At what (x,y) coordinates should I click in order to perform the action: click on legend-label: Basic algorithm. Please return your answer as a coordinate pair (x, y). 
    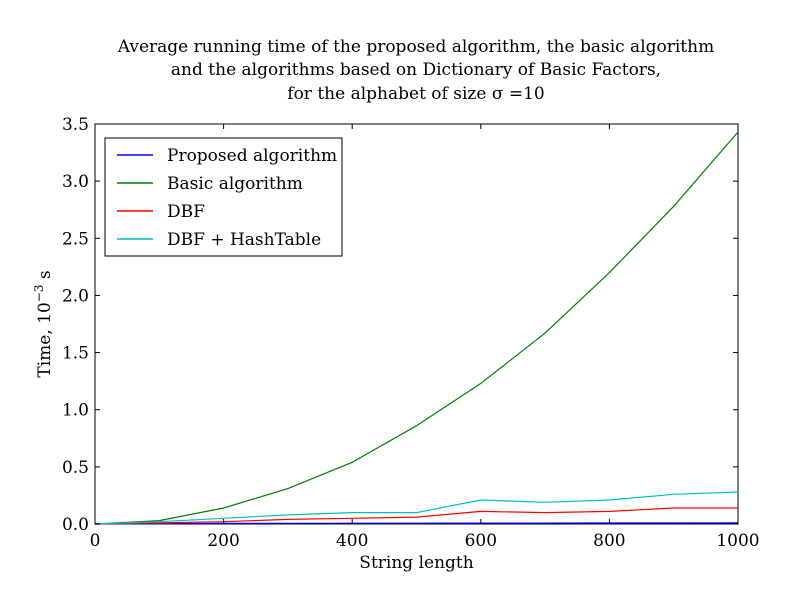
    Looking at the image, I should click on (235, 184).